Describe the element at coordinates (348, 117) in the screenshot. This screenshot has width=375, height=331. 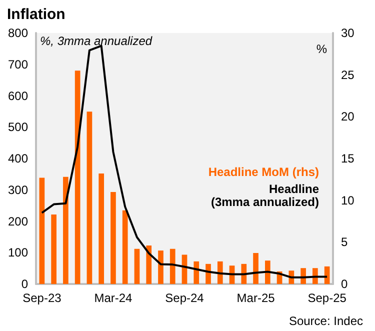
I see `y2-tick-label: 20` at that location.